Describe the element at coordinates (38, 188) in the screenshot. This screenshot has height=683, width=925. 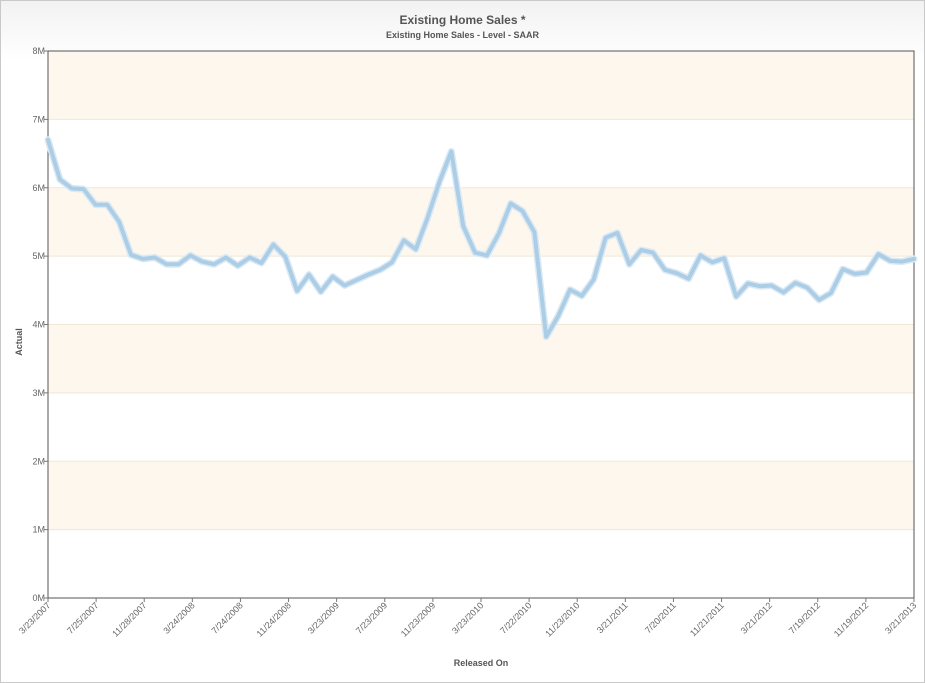
I see `y-tick-label: 6M` at that location.